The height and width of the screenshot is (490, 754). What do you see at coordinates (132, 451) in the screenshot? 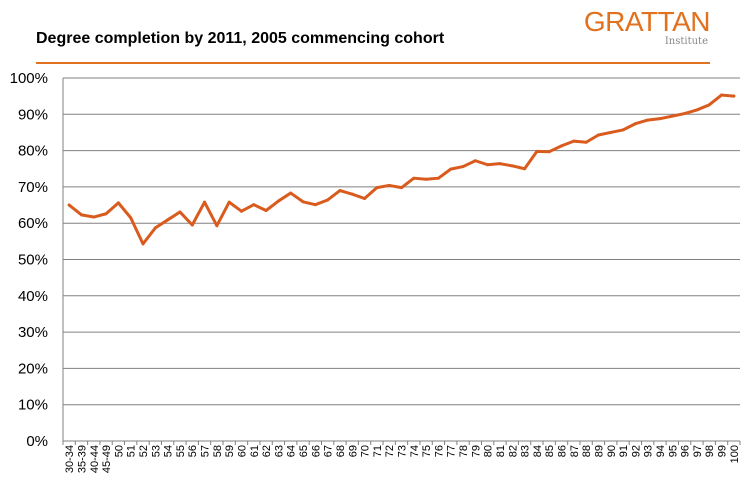
I see `x-tick-label: 51` at bounding box center [132, 451].